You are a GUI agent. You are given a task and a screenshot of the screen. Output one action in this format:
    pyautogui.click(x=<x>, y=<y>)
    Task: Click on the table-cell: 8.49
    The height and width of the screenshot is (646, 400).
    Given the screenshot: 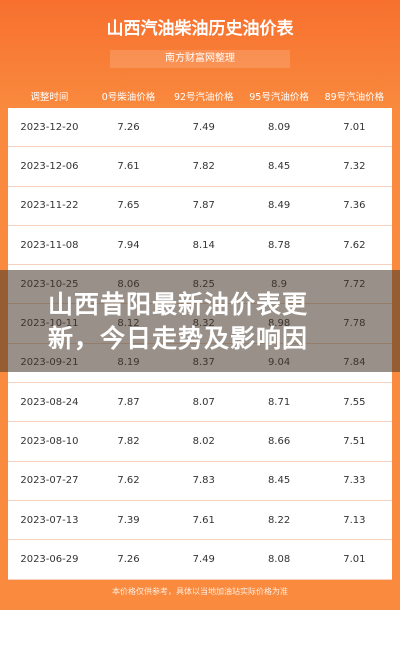 What is the action you would take?
    pyautogui.click(x=279, y=206)
    